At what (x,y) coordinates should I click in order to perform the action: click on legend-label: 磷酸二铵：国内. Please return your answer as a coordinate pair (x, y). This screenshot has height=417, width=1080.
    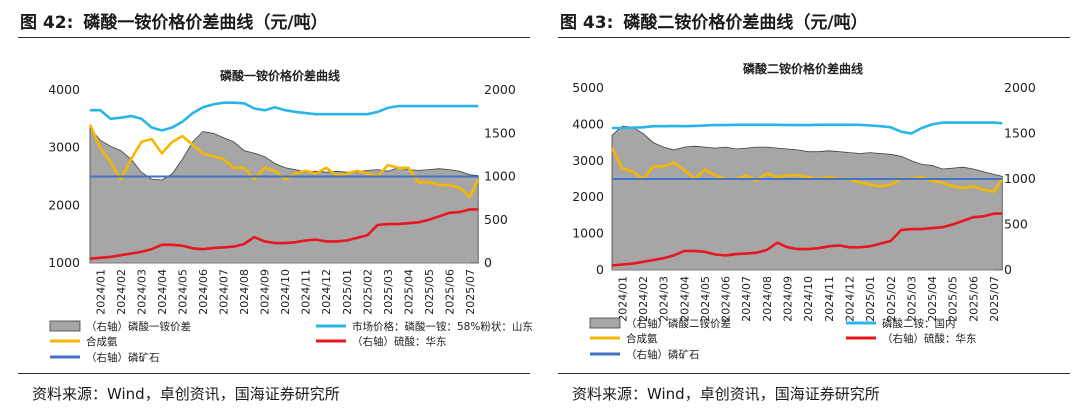
    Looking at the image, I should click on (919, 323).